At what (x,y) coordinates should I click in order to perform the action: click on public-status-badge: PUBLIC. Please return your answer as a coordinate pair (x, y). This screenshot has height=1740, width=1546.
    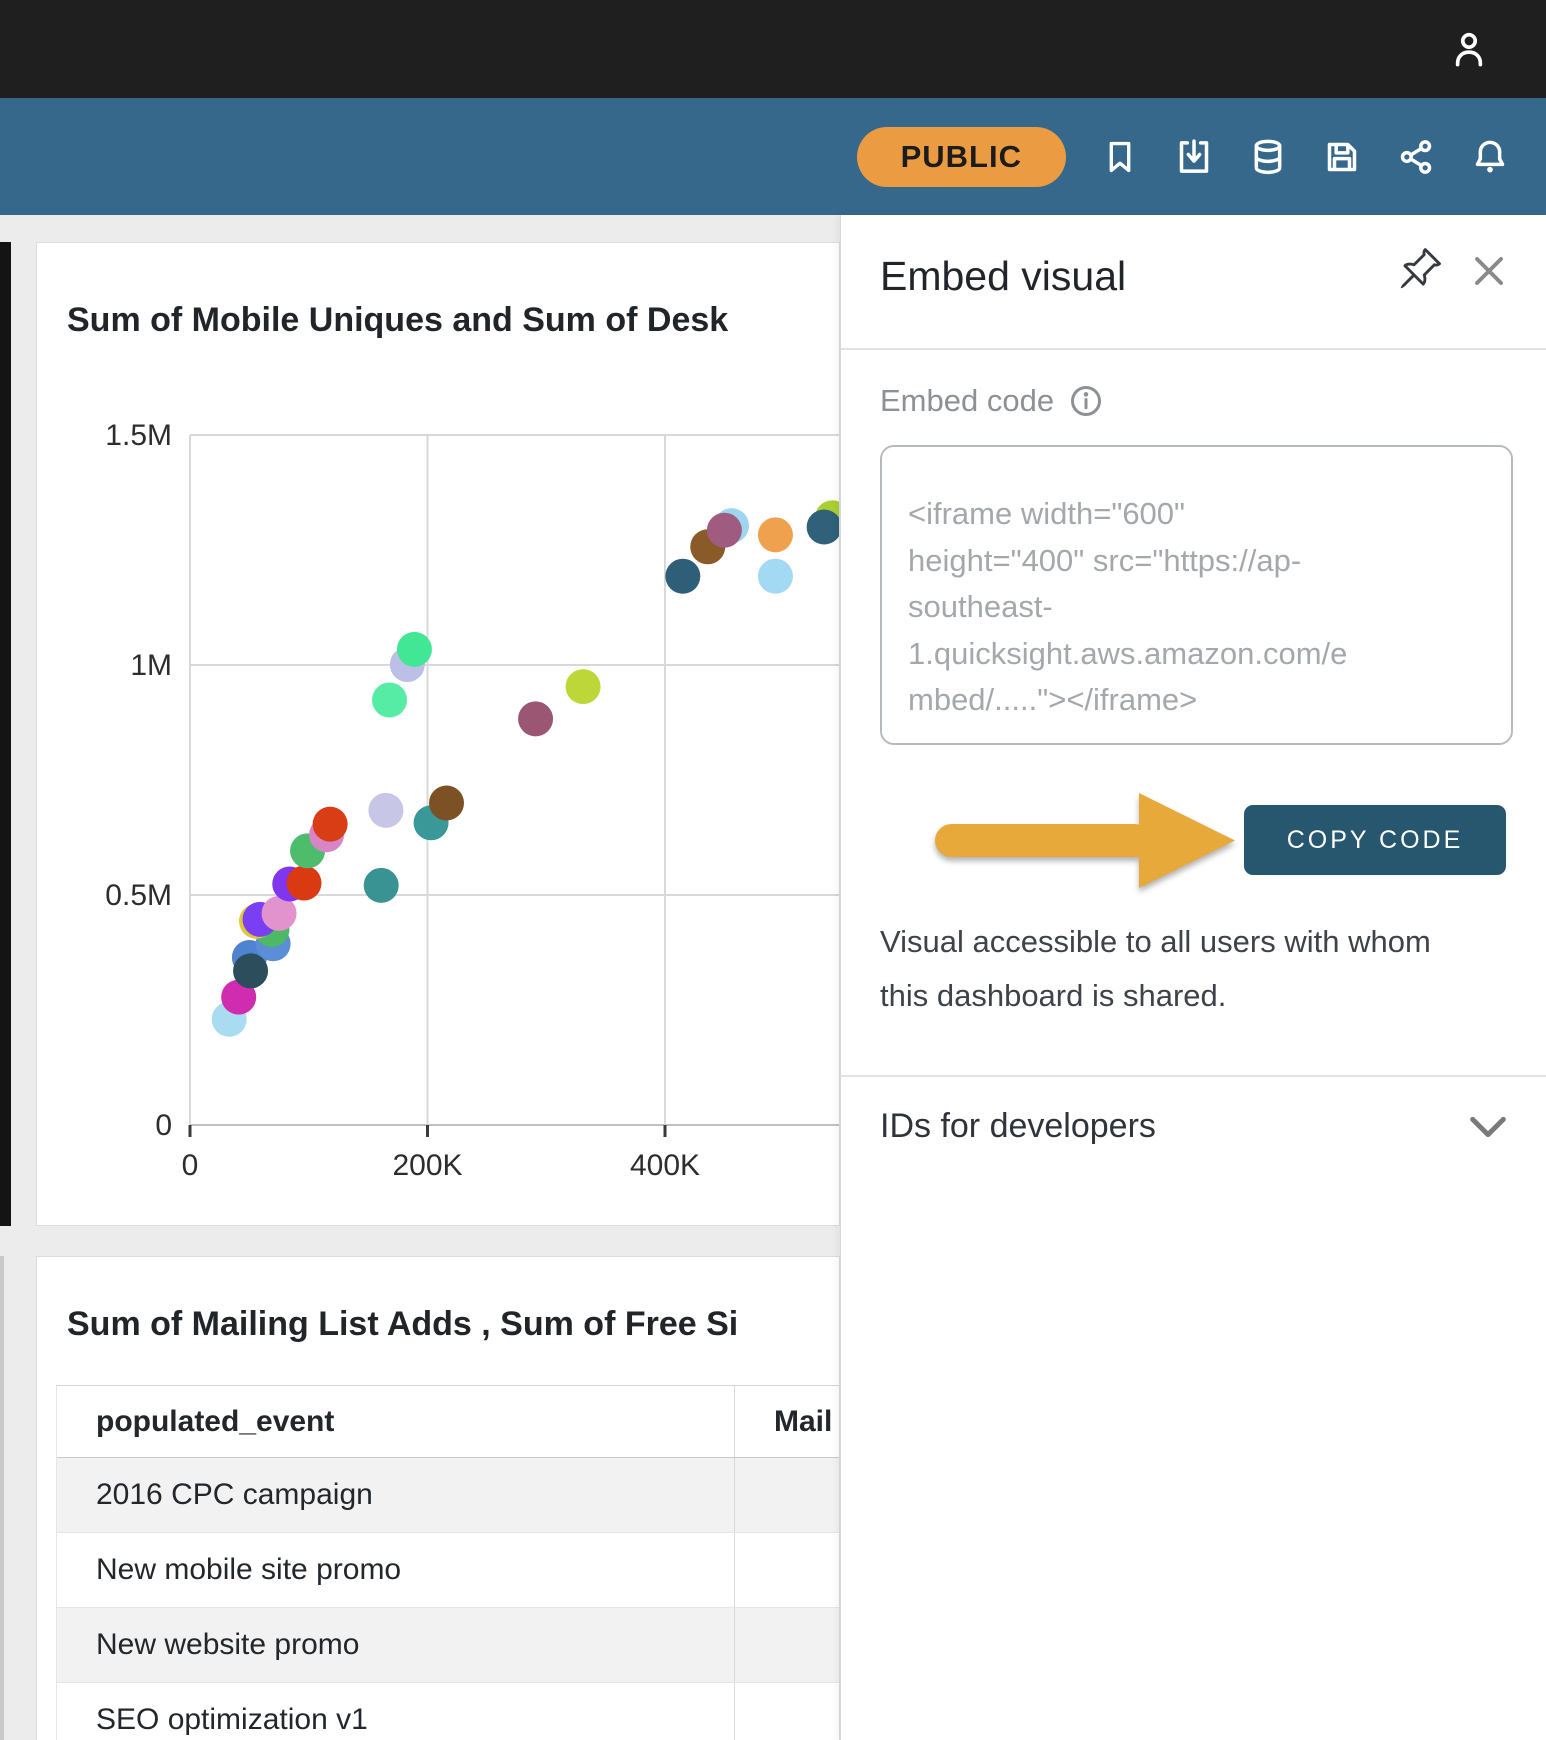
    Looking at the image, I should click on (961, 156).